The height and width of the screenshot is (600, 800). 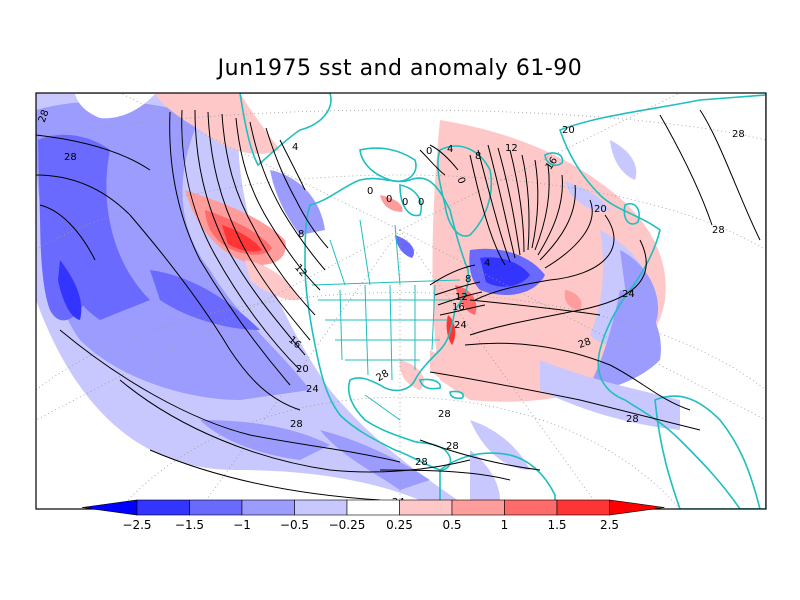 I want to click on colorbar-arrow-left, so click(x=109, y=507).